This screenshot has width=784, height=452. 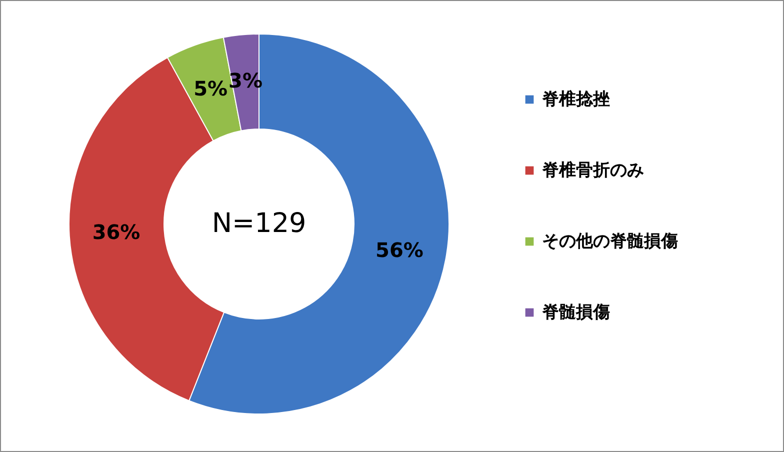 I want to click on data-label: 5%, so click(x=211, y=88).